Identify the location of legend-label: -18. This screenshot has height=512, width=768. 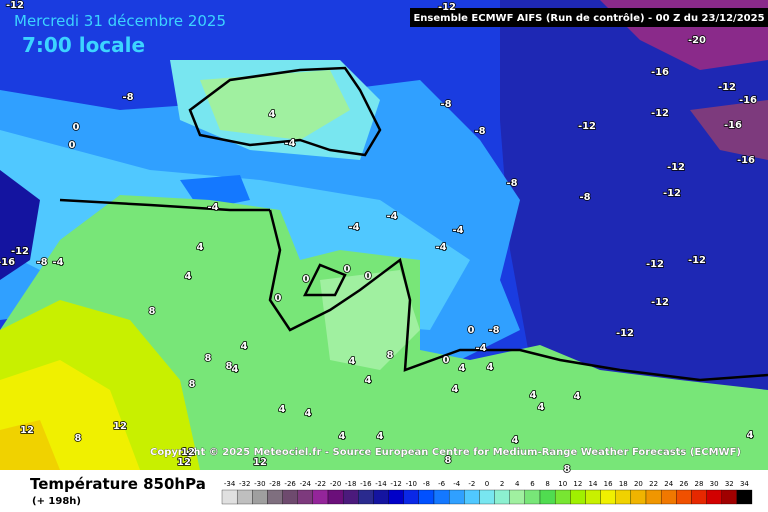
(350, 484).